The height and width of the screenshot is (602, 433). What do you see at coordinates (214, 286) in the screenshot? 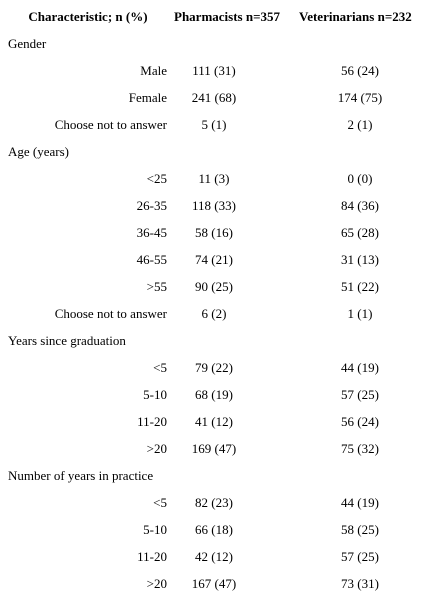
I see `pharmacists-value: 90 (25)` at bounding box center [214, 286].